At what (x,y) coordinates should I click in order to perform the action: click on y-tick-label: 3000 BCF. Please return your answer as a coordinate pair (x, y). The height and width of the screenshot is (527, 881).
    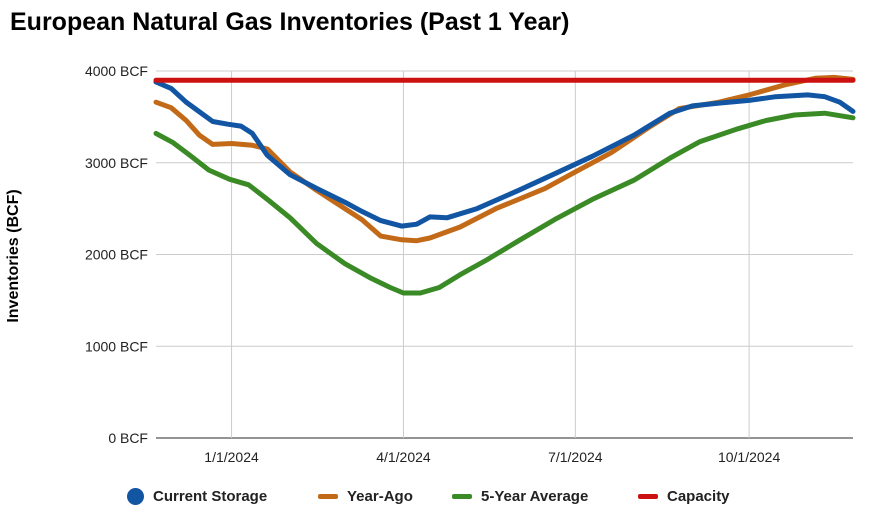
    Looking at the image, I should click on (116, 163).